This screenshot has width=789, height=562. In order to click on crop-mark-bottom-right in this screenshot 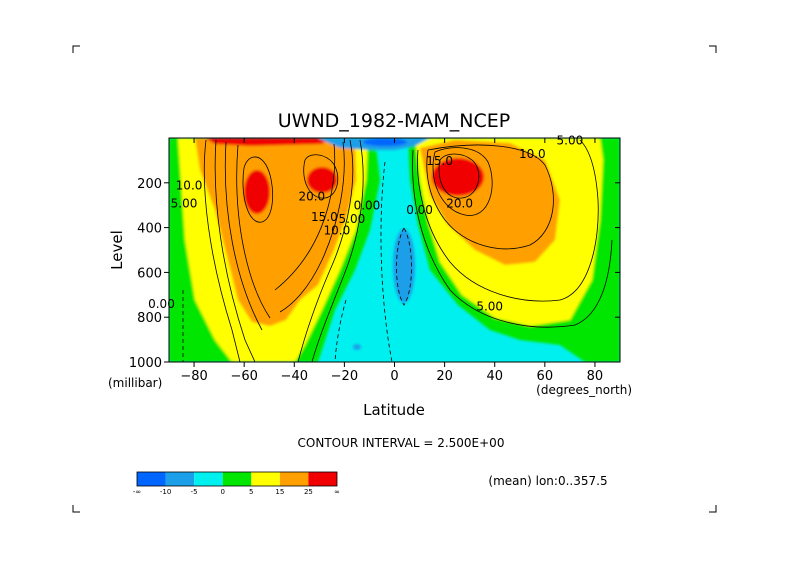, I will do `click(713, 509)`.